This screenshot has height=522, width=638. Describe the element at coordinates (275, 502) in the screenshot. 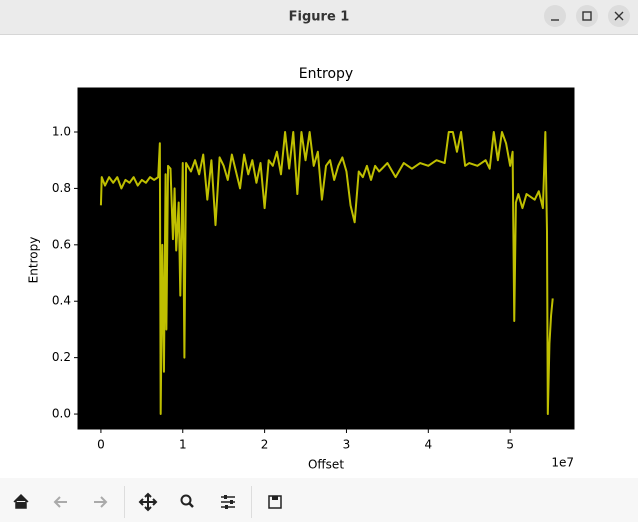

I see `save-button` at that location.